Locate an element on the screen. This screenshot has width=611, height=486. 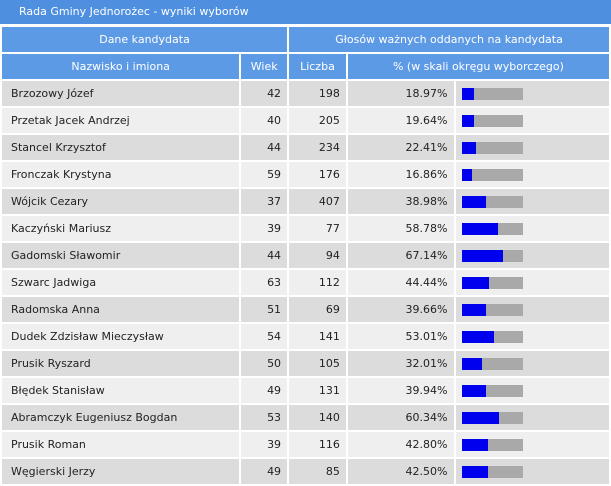
vote-count: 198 is located at coordinates (317, 93).